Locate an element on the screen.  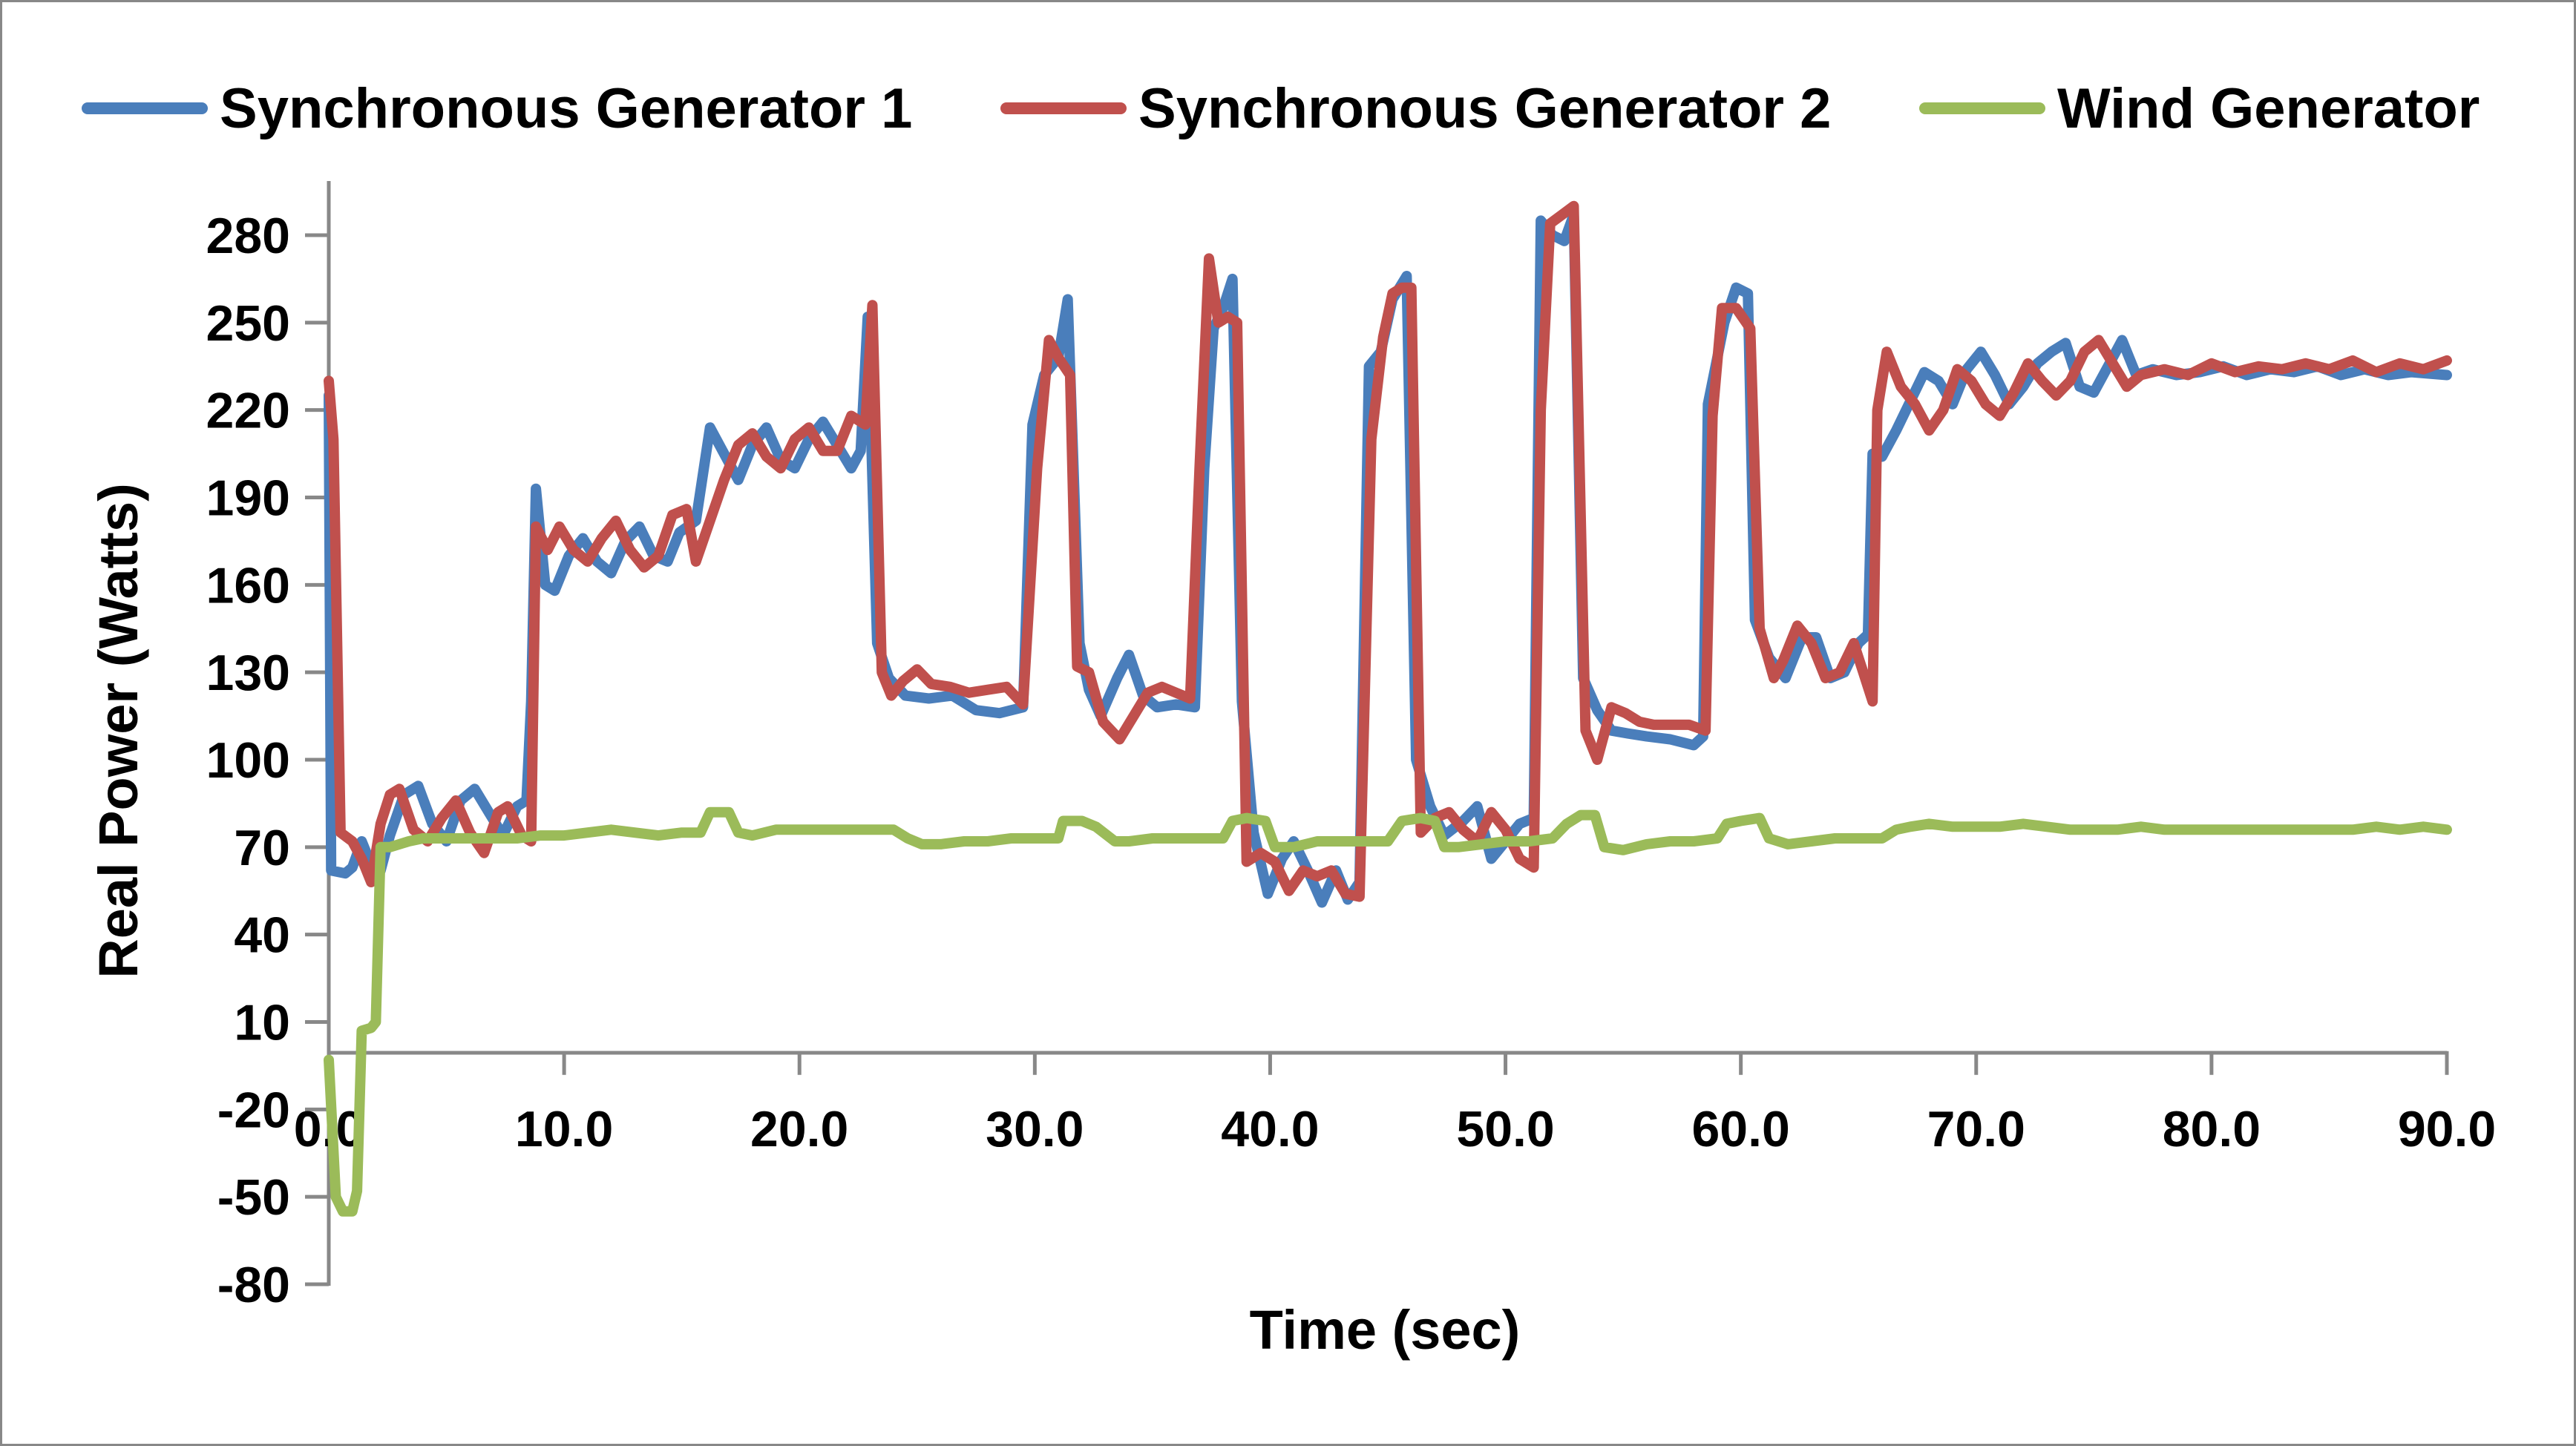
y-tick-label: 40 is located at coordinates (262, 936).